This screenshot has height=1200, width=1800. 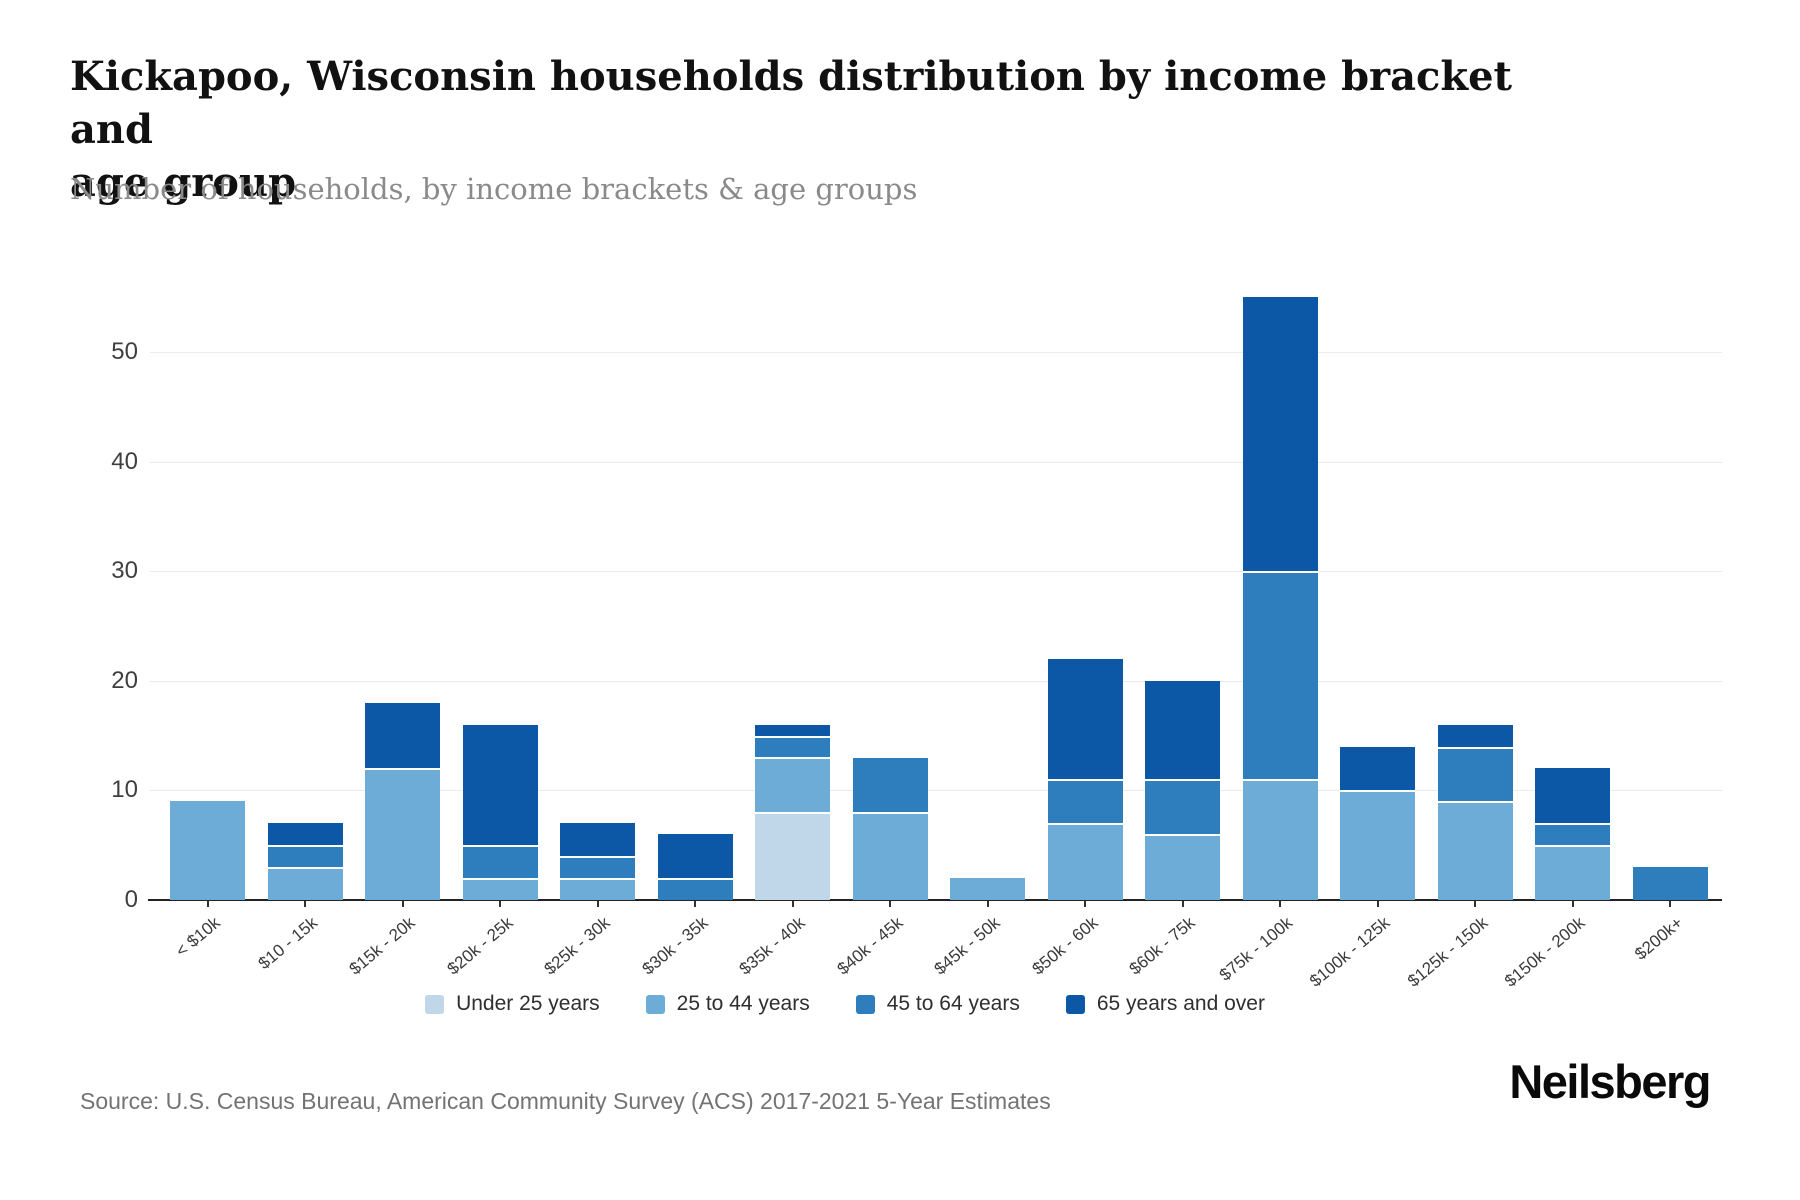 I want to click on y-axis-tick-label: 20, so click(x=124, y=680).